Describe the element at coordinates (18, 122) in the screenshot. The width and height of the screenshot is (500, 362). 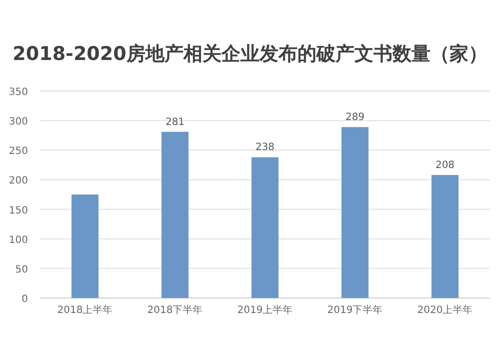
I see `y-tick-label: 300` at that location.